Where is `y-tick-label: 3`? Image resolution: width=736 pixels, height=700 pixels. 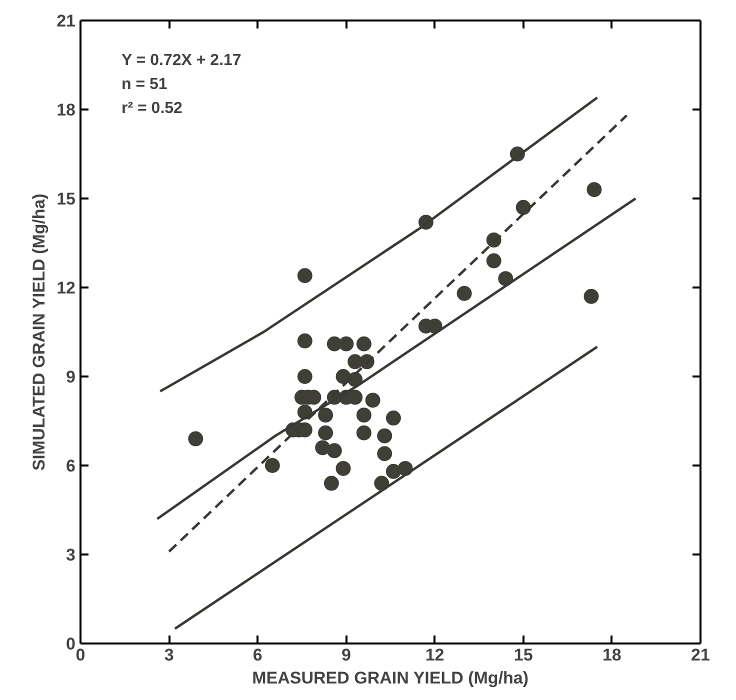
y-tick-label: 3 is located at coordinates (71, 555).